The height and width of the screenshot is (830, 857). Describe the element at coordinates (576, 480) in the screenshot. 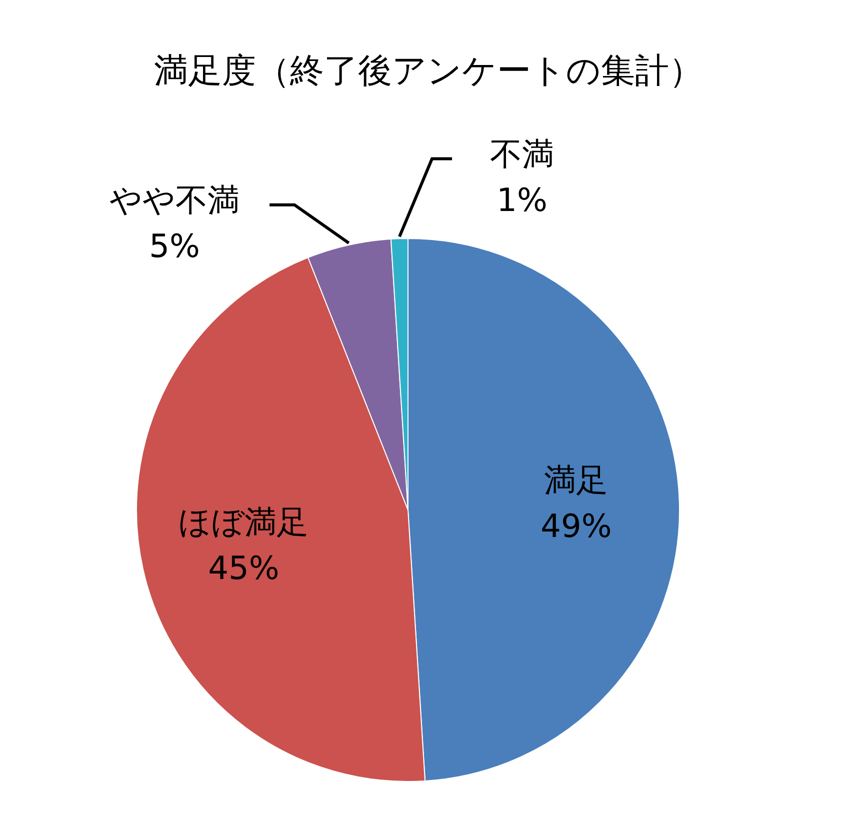

I see `slice-label: 満足` at that location.